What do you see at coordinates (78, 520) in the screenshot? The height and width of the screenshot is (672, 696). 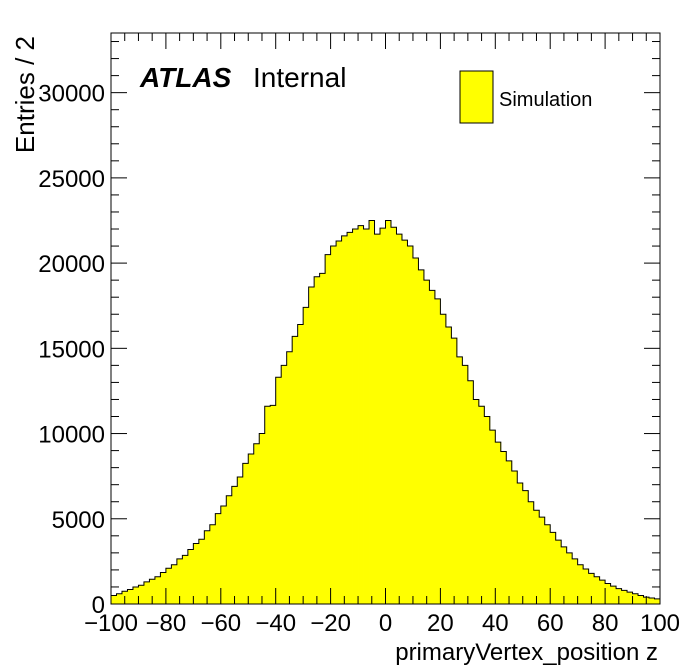 I see `y-tick-label: 5000` at bounding box center [78, 520].